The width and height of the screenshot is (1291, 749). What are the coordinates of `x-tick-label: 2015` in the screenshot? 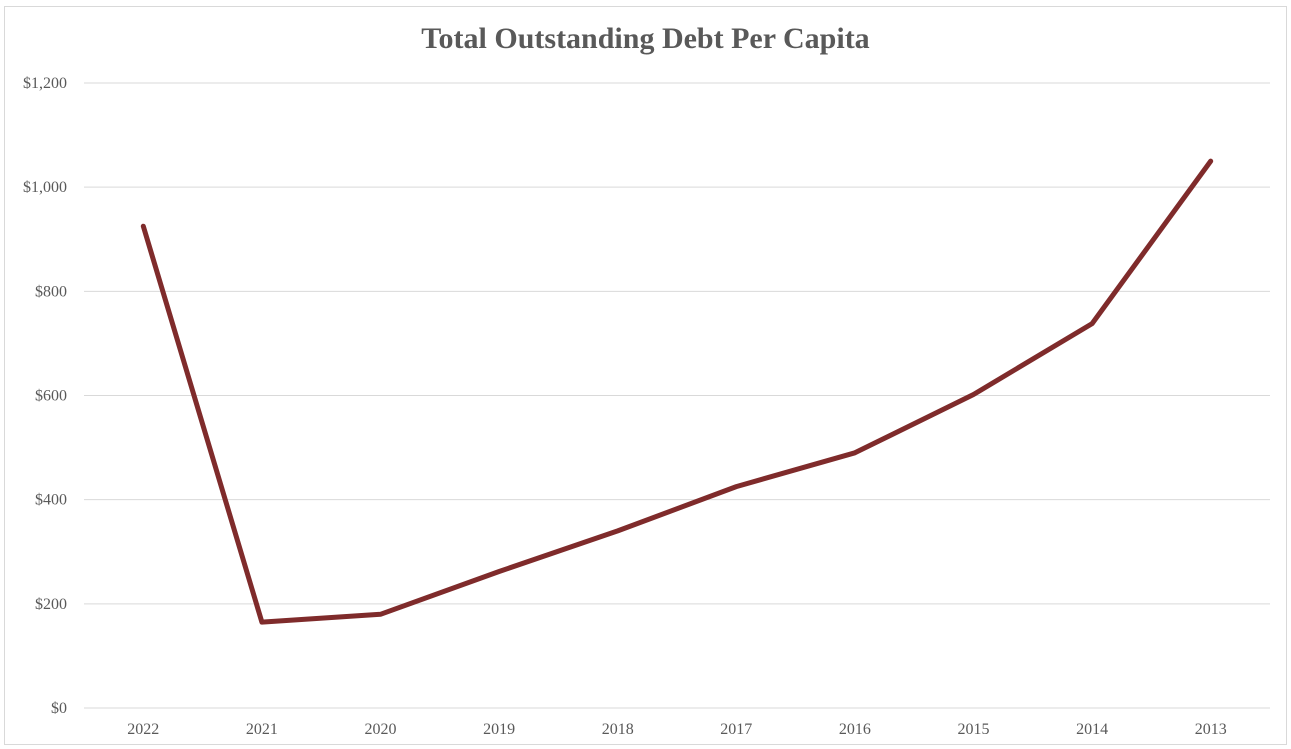 It's located at (974, 729).